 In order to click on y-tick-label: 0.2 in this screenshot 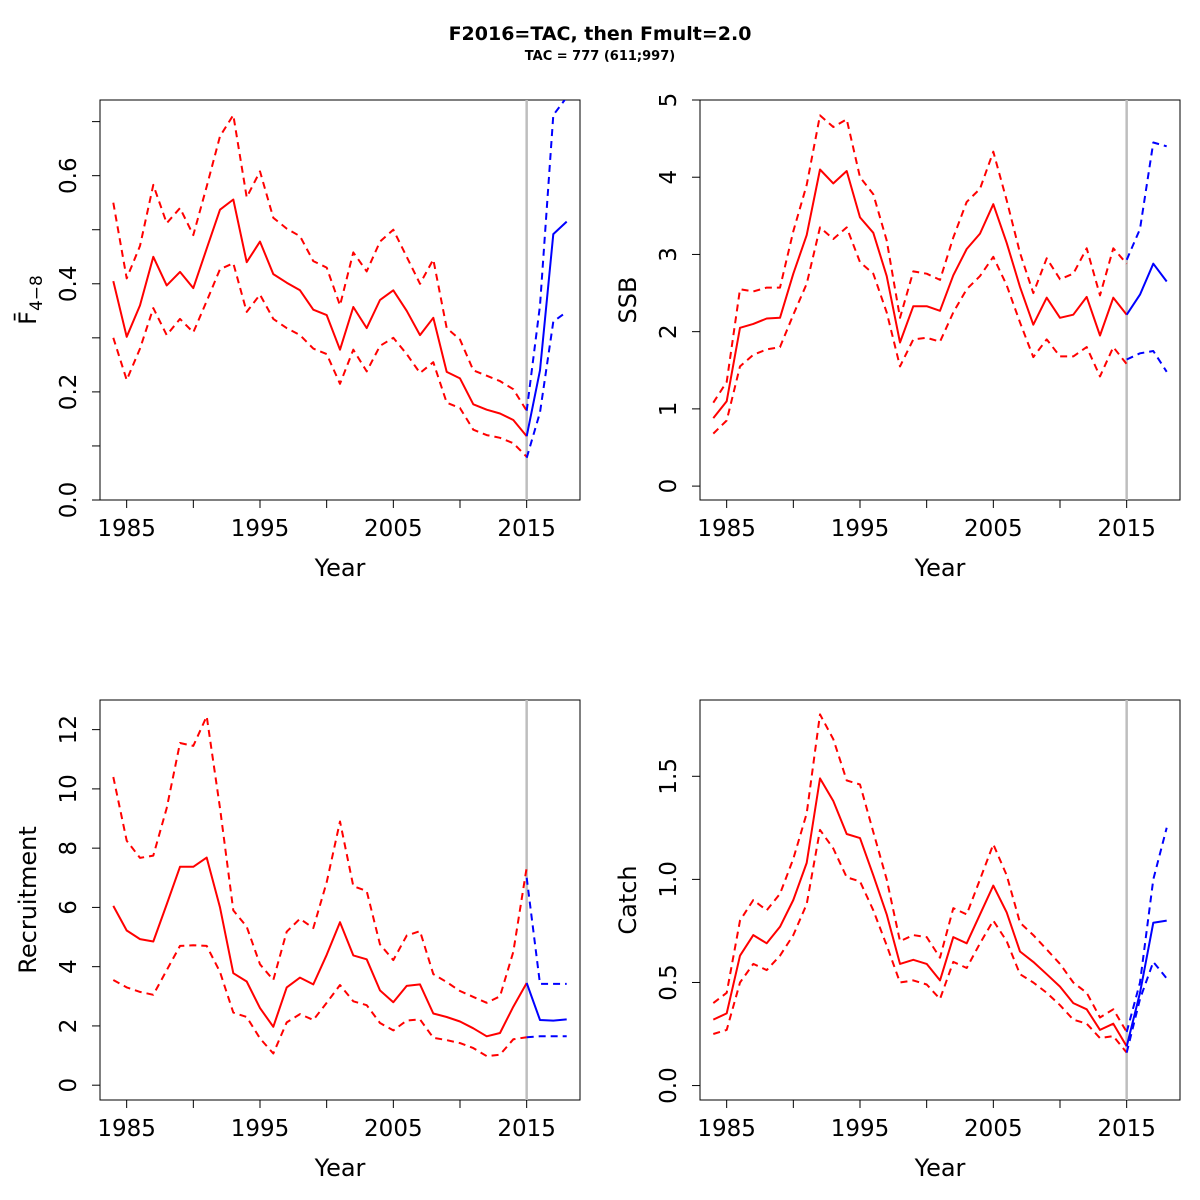, I will do `click(69, 392)`.